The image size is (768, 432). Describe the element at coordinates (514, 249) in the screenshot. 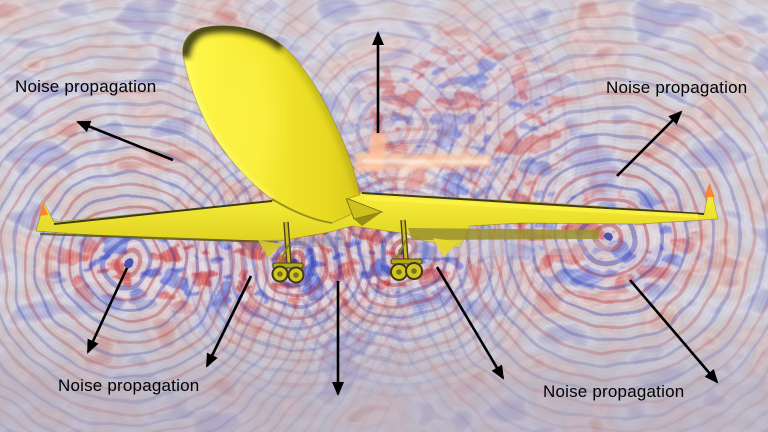

I see `wake-strip-right` at that location.